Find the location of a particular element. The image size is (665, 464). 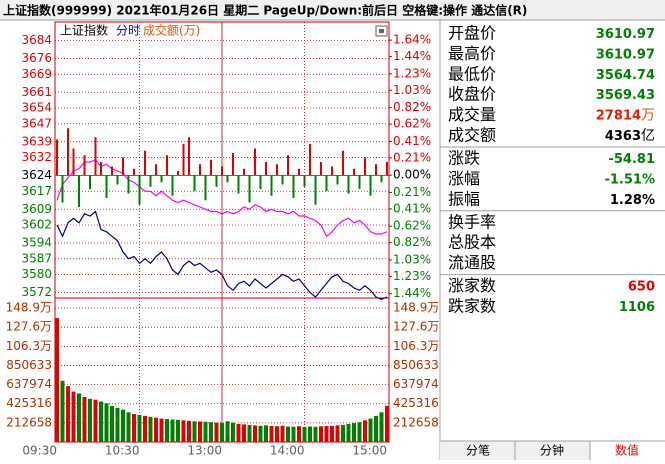

quote-number: 3610.97 is located at coordinates (625, 54).